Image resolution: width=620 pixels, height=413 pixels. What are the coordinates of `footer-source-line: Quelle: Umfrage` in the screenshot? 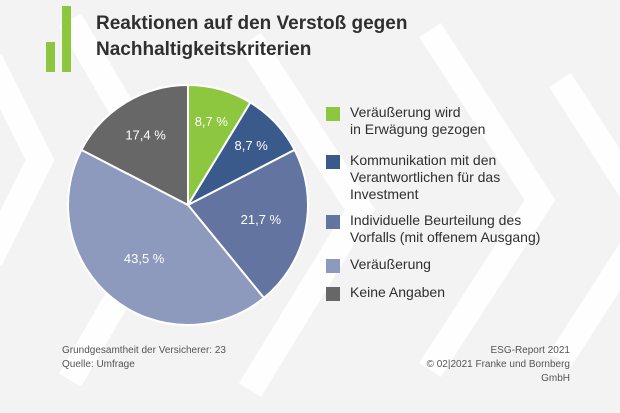 It's located at (98, 364).